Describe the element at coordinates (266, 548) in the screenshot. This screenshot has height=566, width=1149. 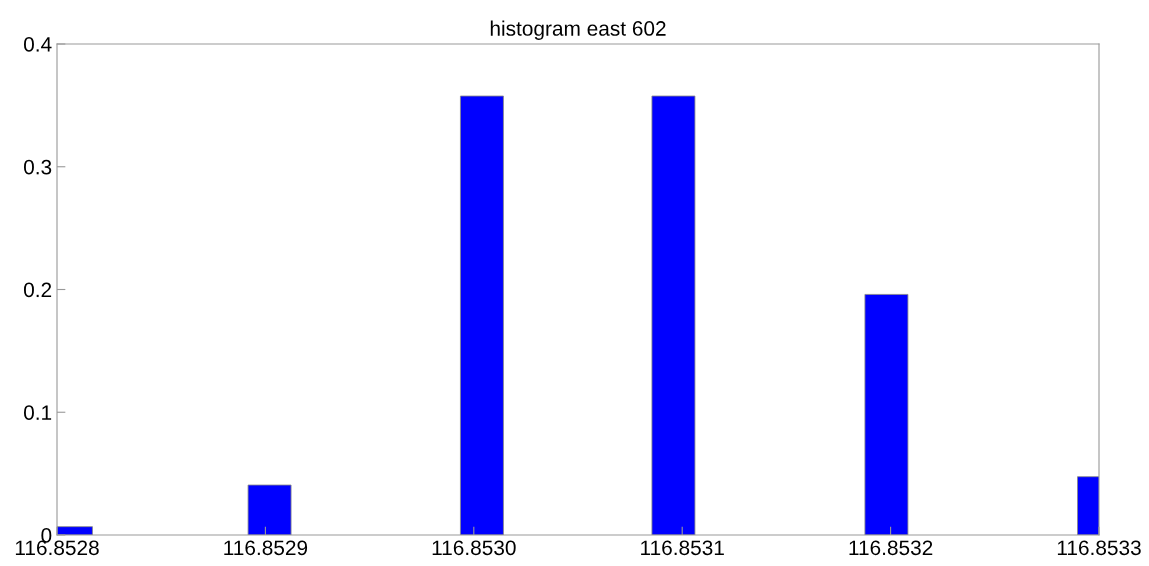
I see `x-tick-label: 116.8529` at that location.